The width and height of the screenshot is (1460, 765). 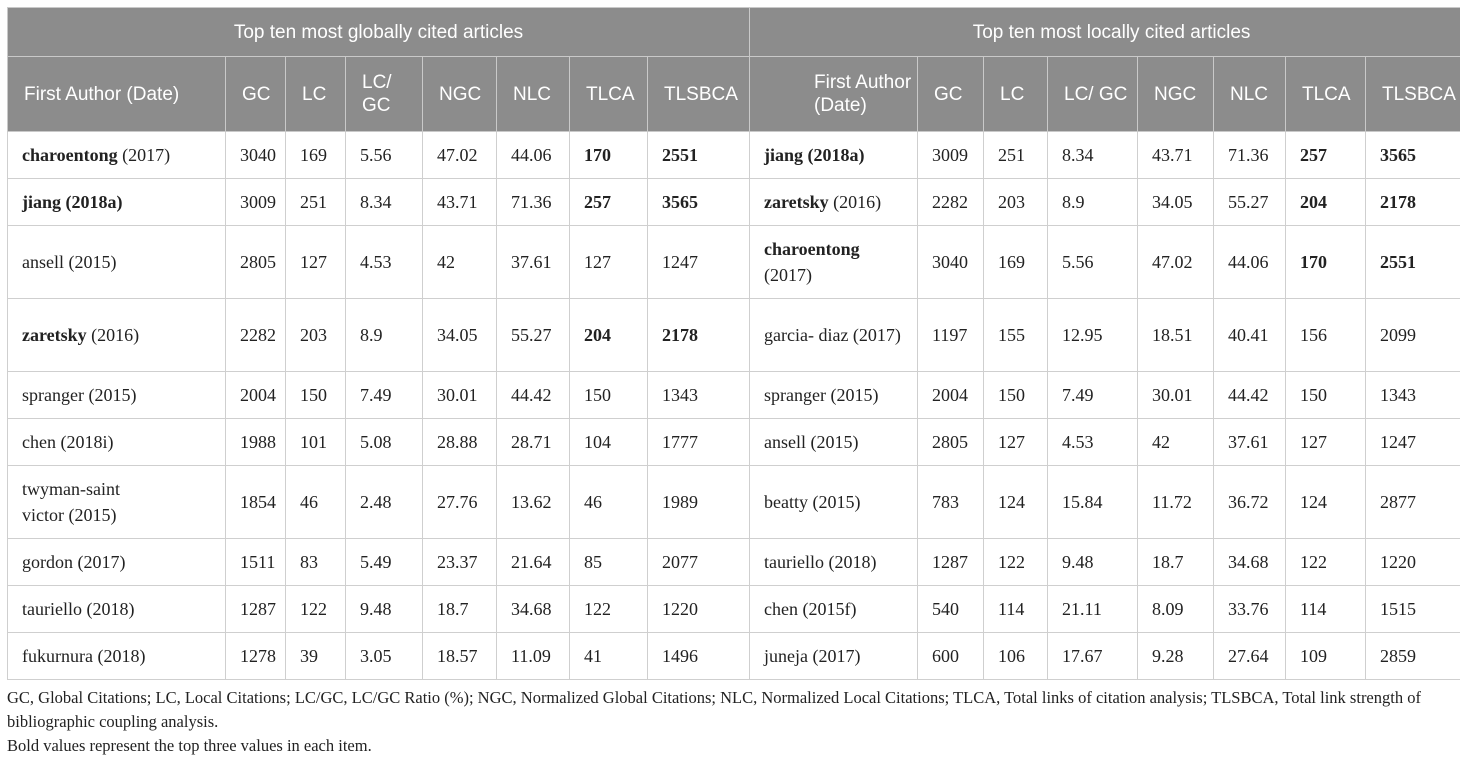 What do you see at coordinates (315, 335) in the screenshot?
I see `cell-lc: 203` at bounding box center [315, 335].